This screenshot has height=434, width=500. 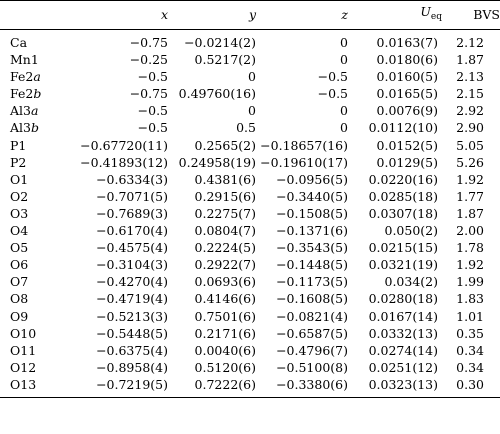 I want to click on cell-ueq: 0.0307(18), so click(x=403, y=213).